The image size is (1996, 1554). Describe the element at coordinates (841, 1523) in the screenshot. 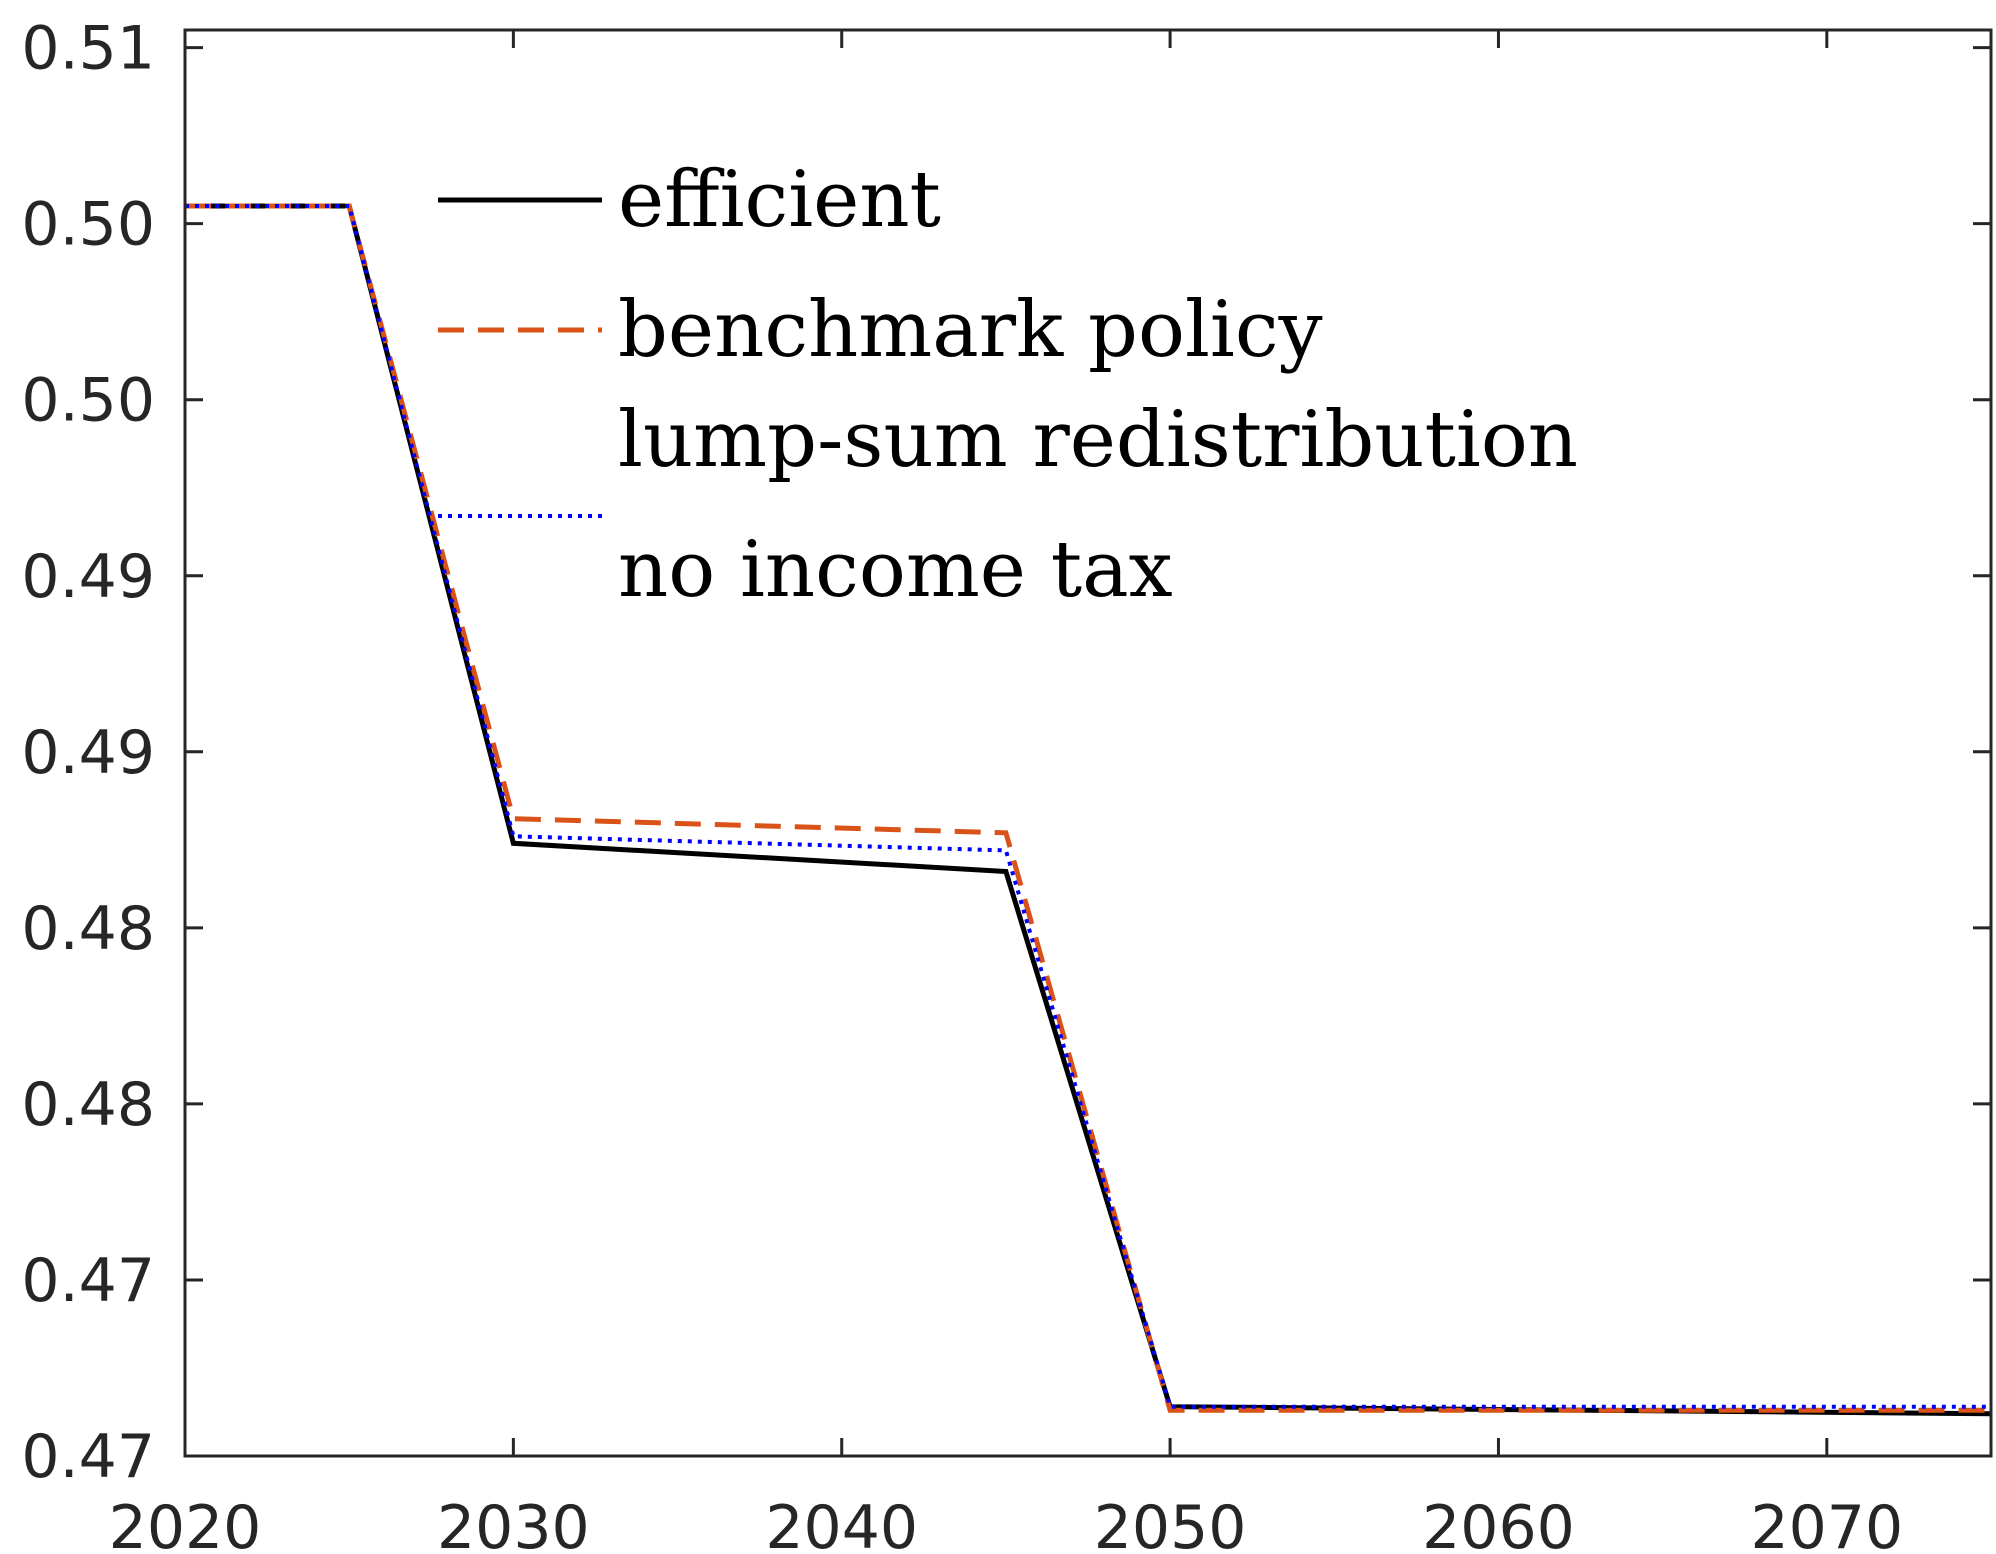

I see `x-tick-label: 2040` at that location.